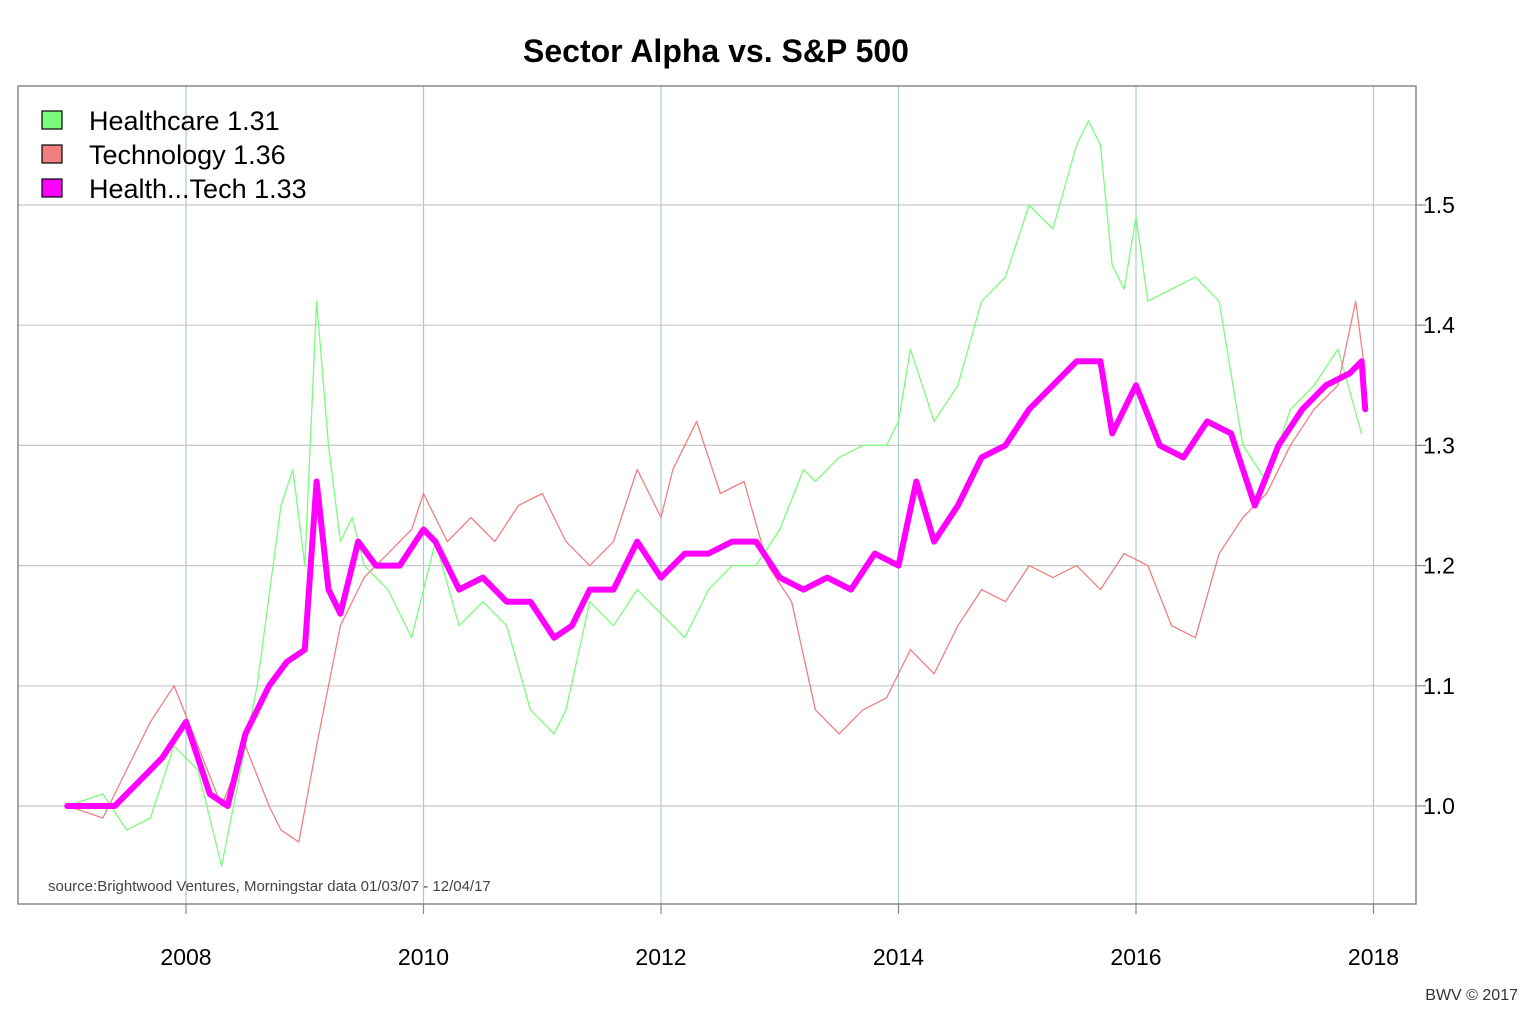 The image size is (1536, 1024). I want to click on x-tick-label-2014: 2014, so click(898, 957).